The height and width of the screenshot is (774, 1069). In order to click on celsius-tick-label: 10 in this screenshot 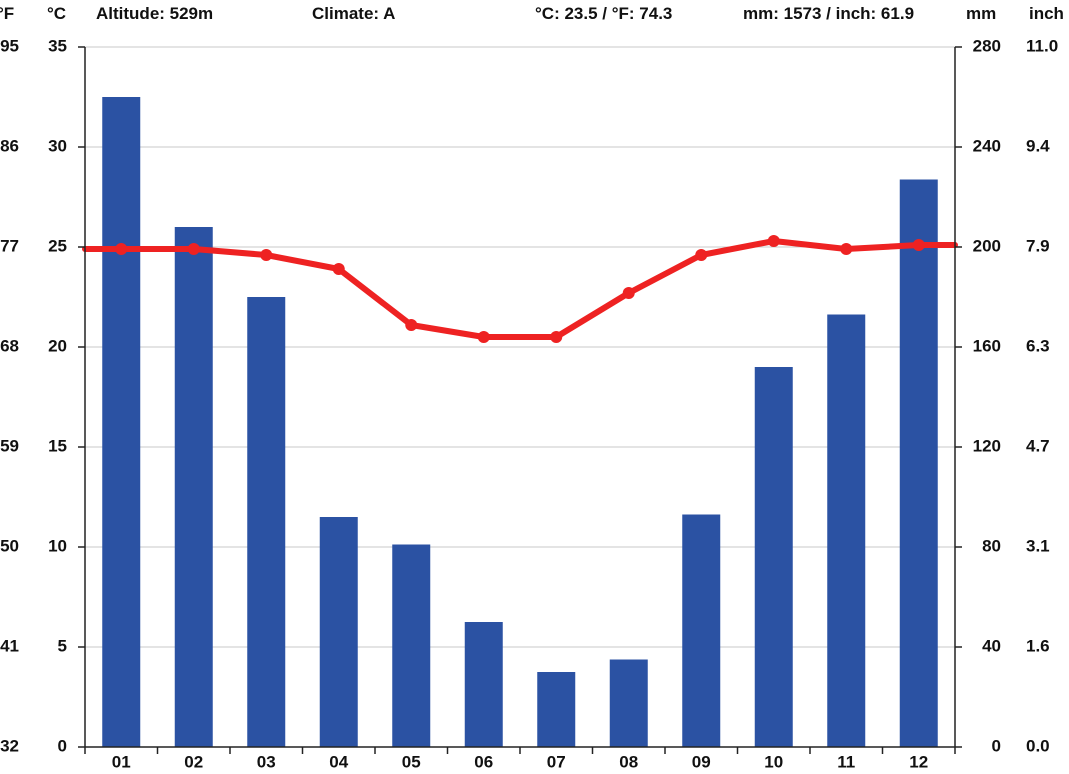, I will do `click(57, 545)`.